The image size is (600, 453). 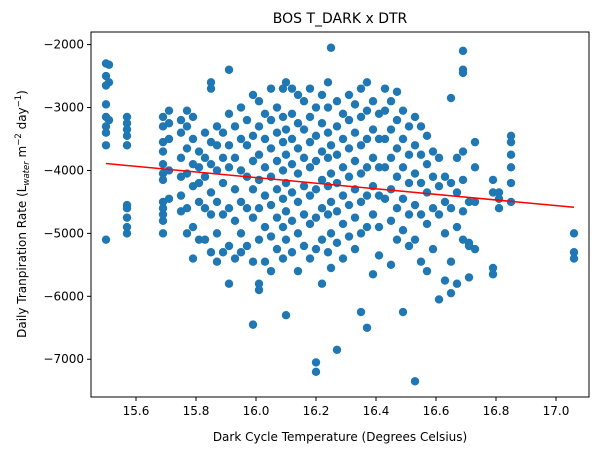 I want to click on y-axis-label-mid1: m, so click(x=22, y=154).